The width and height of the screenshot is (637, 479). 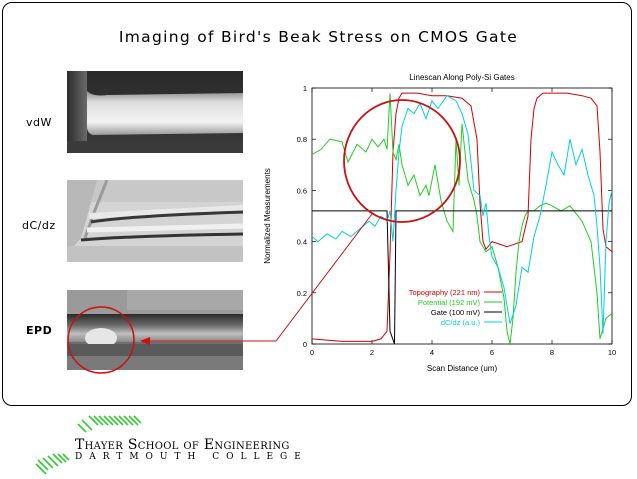 I want to click on dcdz-image, so click(x=155, y=221).